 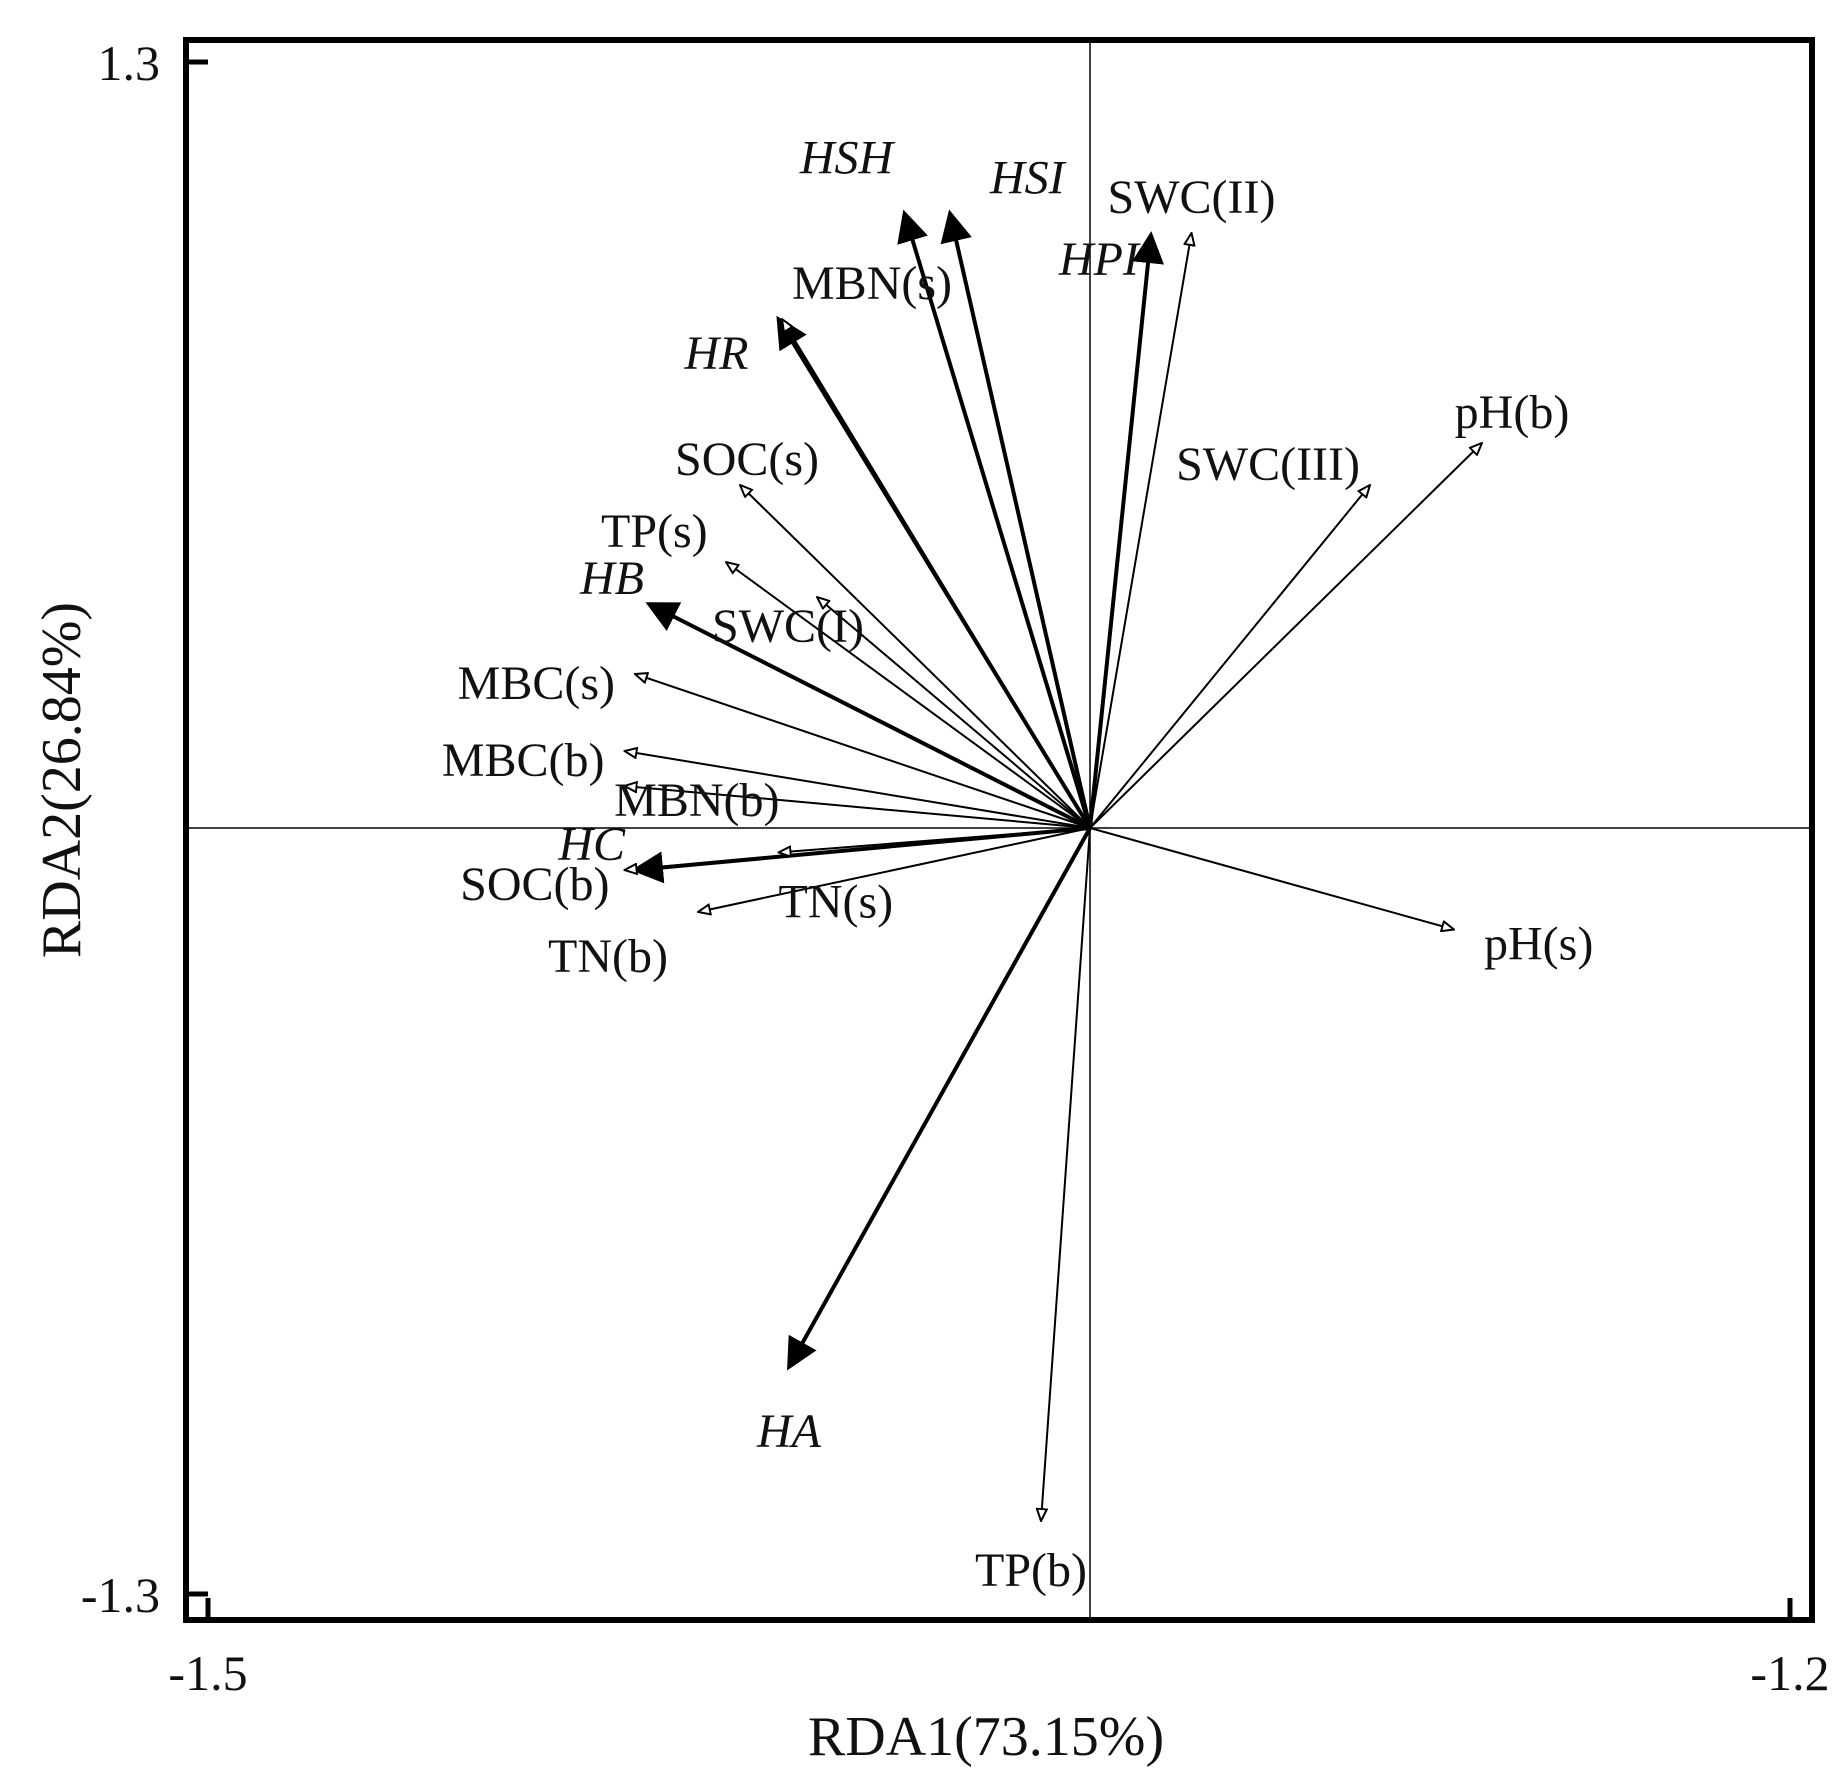 I want to click on explanatory-vector-tn-b, so click(x=894, y=869).